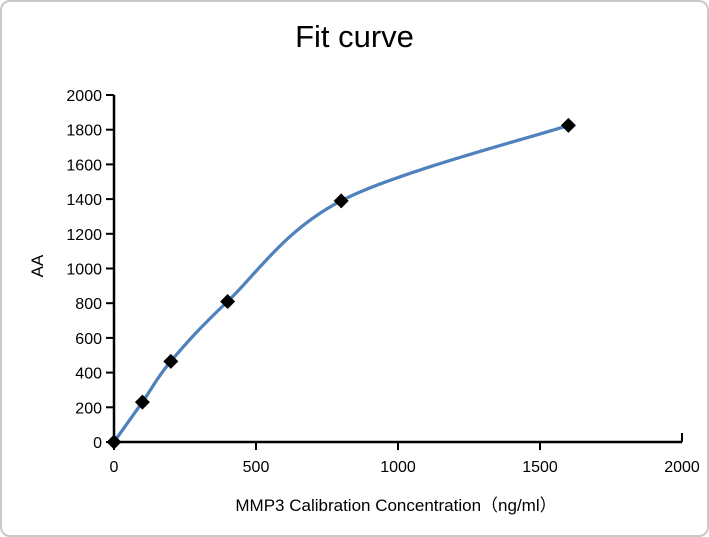  Describe the element at coordinates (354, 36) in the screenshot. I see `chart-title: Fit curve` at that location.